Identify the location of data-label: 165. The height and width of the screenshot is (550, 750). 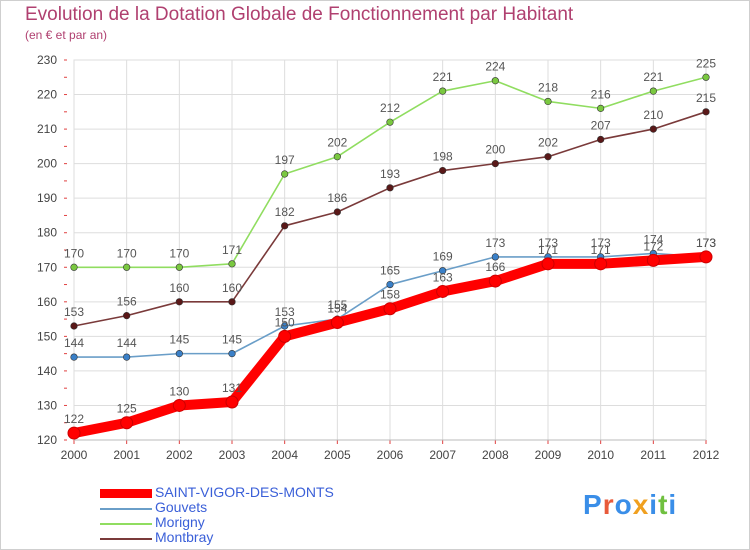
(390, 271).